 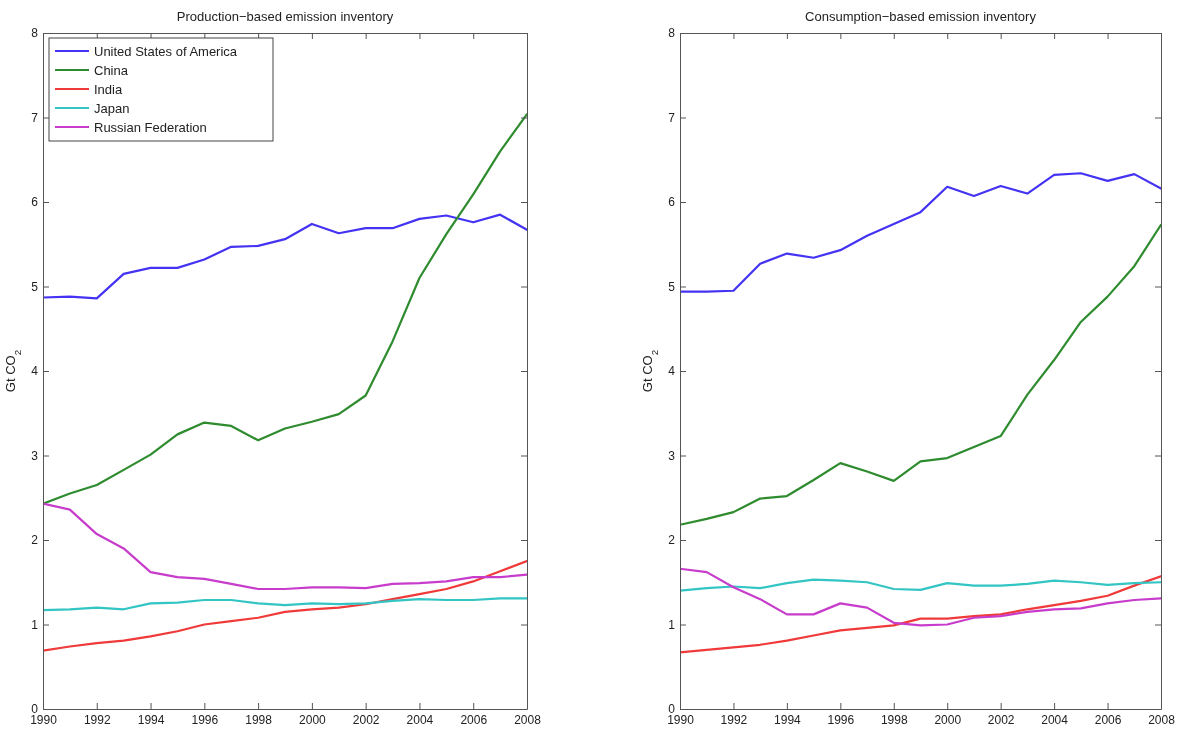 What do you see at coordinates (112, 108) in the screenshot?
I see `legend-label: Japan` at bounding box center [112, 108].